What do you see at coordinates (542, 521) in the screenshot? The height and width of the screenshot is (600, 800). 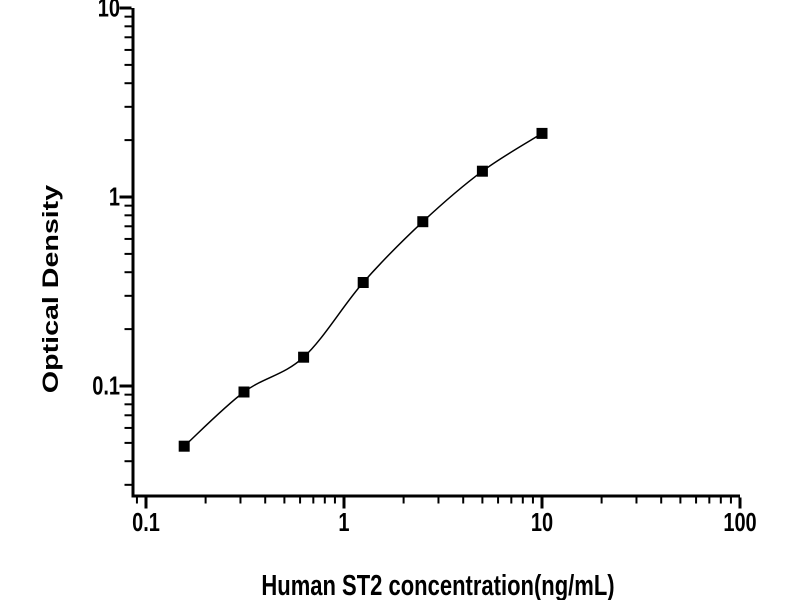 I see `x-tick-label: 10` at bounding box center [542, 521].